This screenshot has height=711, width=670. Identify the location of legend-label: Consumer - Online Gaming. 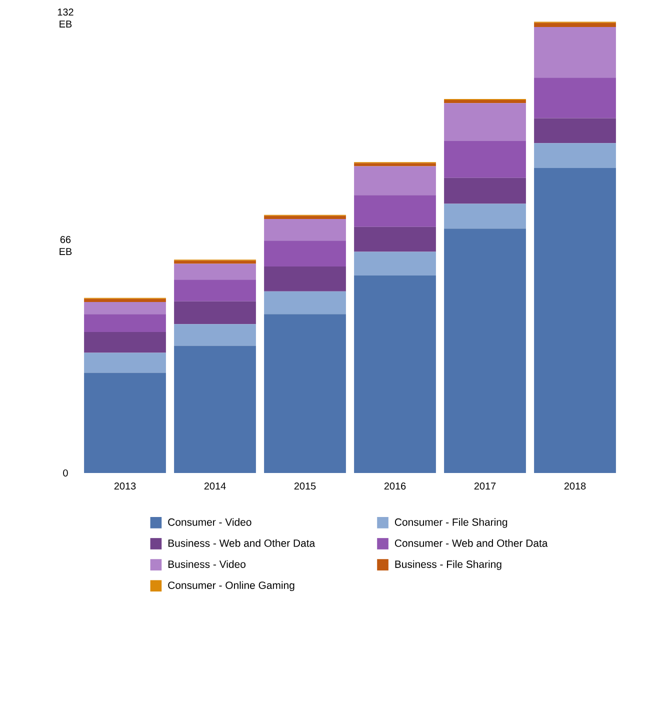
(231, 586).